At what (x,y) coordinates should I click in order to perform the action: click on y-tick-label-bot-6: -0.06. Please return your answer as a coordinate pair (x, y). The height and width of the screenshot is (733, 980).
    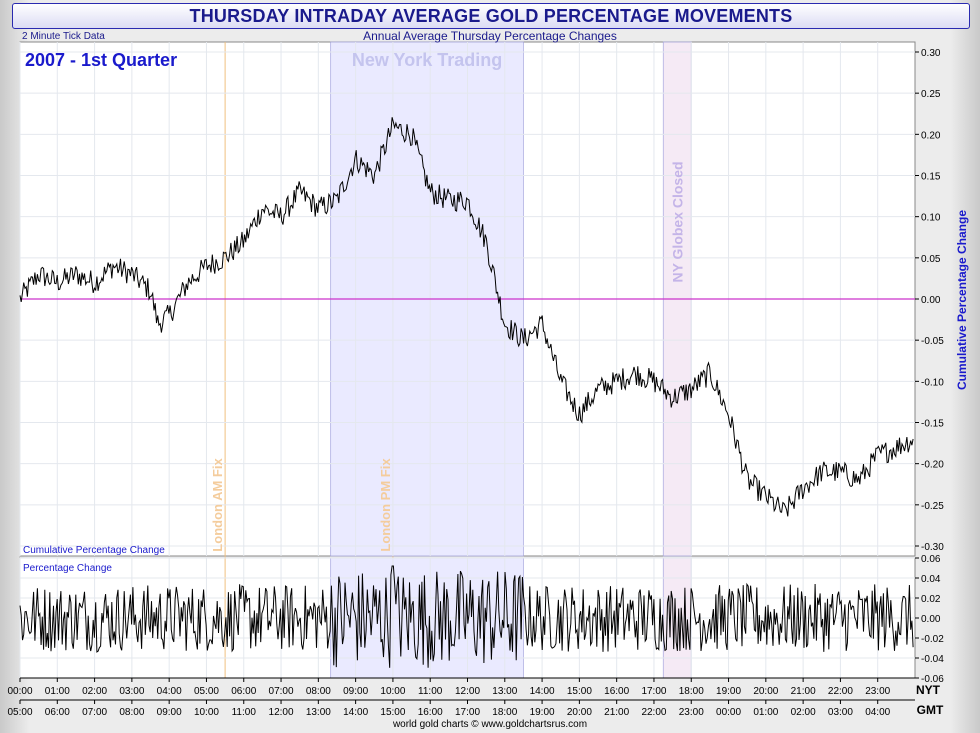
    Looking at the image, I should click on (932, 679).